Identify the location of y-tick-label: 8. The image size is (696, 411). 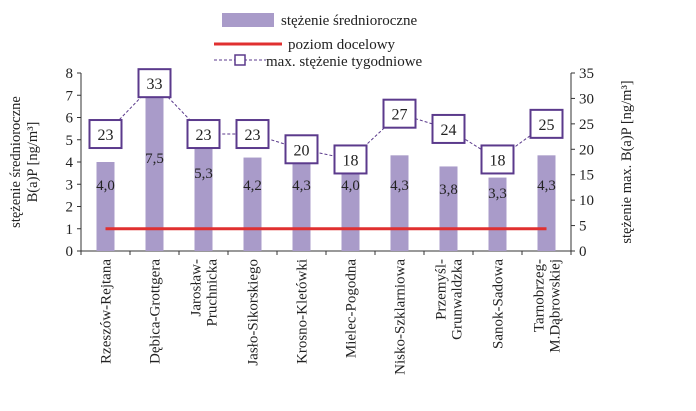
(70, 74).